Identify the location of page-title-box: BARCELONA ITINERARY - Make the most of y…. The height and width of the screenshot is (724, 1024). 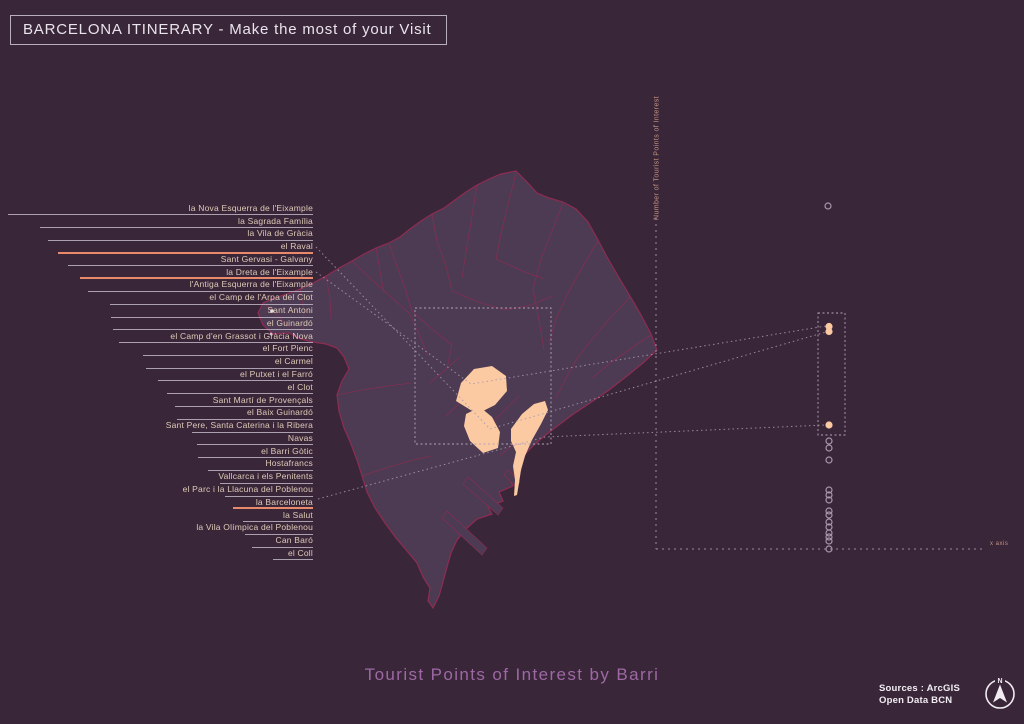
(228, 30).